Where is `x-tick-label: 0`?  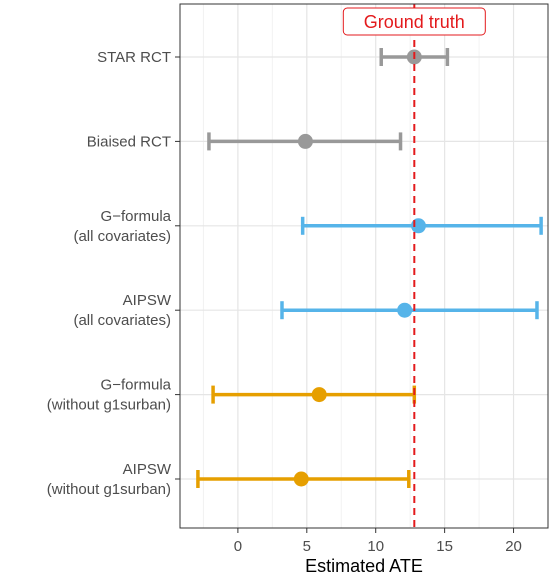
x-tick-label: 0 is located at coordinates (238, 546).